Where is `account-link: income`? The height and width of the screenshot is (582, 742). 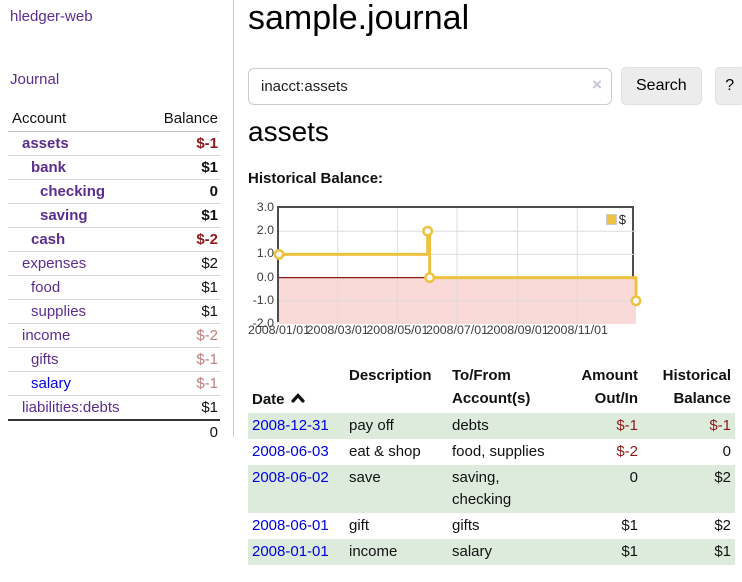 account-link: income is located at coordinates (46, 335).